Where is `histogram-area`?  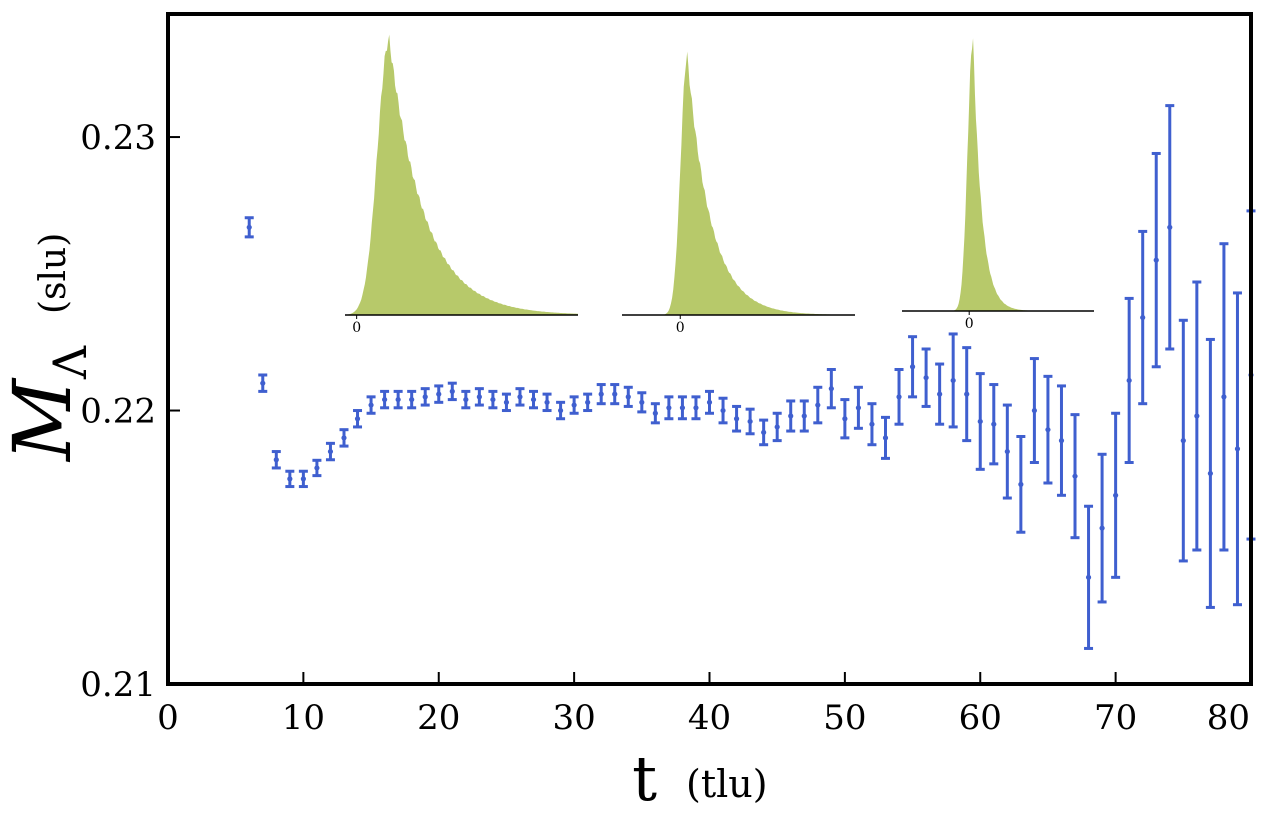 histogram-area is located at coordinates (461, 175).